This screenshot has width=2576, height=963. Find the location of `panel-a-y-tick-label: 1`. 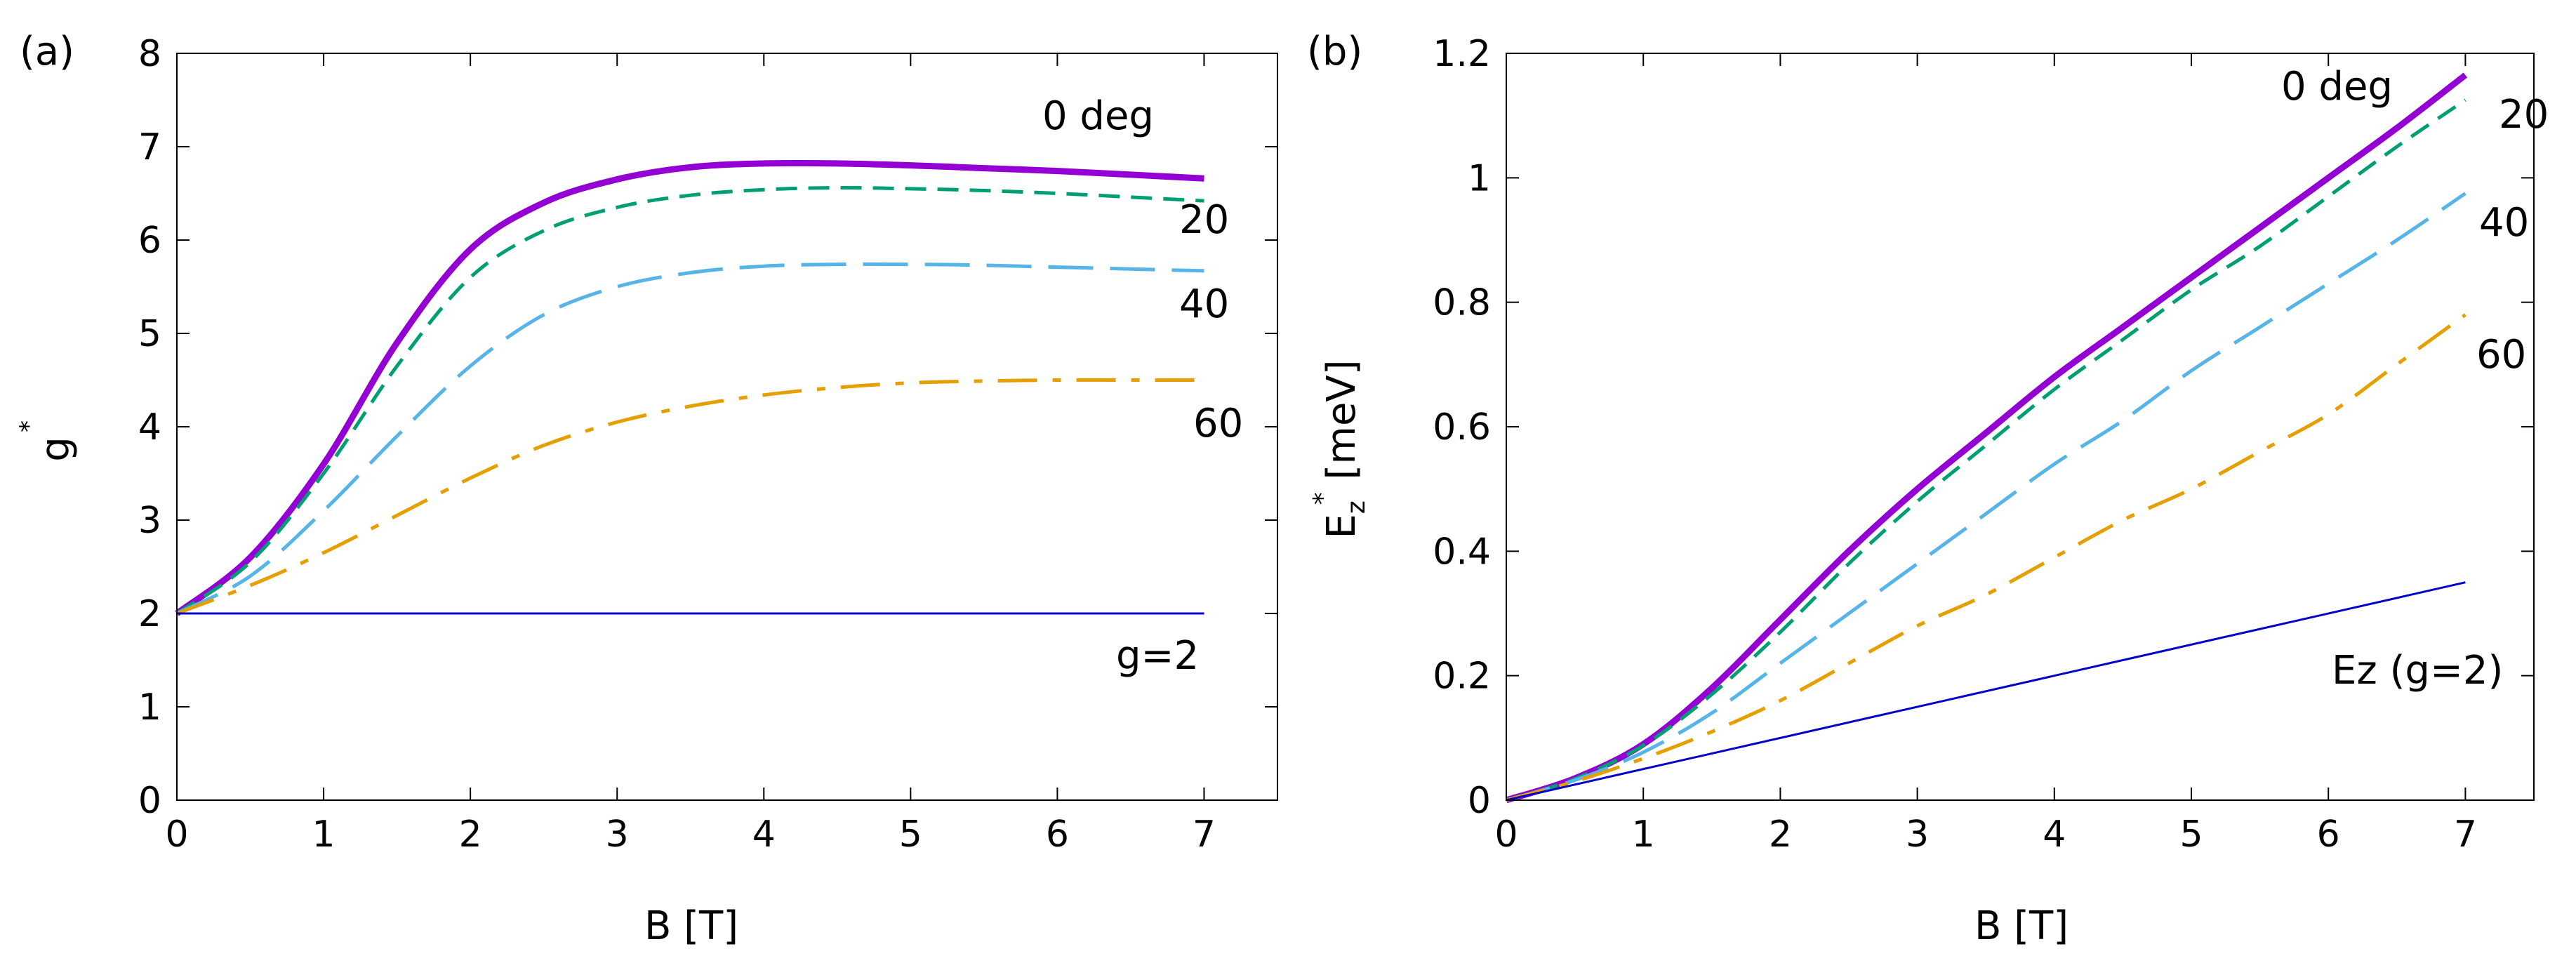

panel-a-y-tick-label: 1 is located at coordinates (150, 707).